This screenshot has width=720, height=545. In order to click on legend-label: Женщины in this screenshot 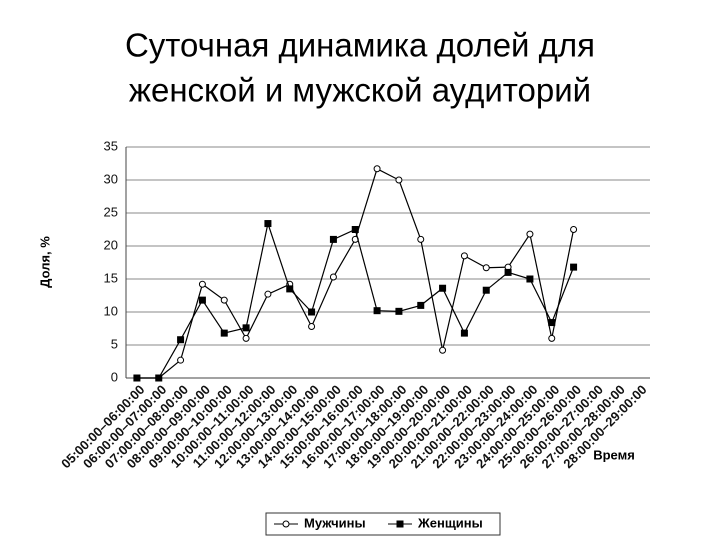, I will do `click(450, 522)`.